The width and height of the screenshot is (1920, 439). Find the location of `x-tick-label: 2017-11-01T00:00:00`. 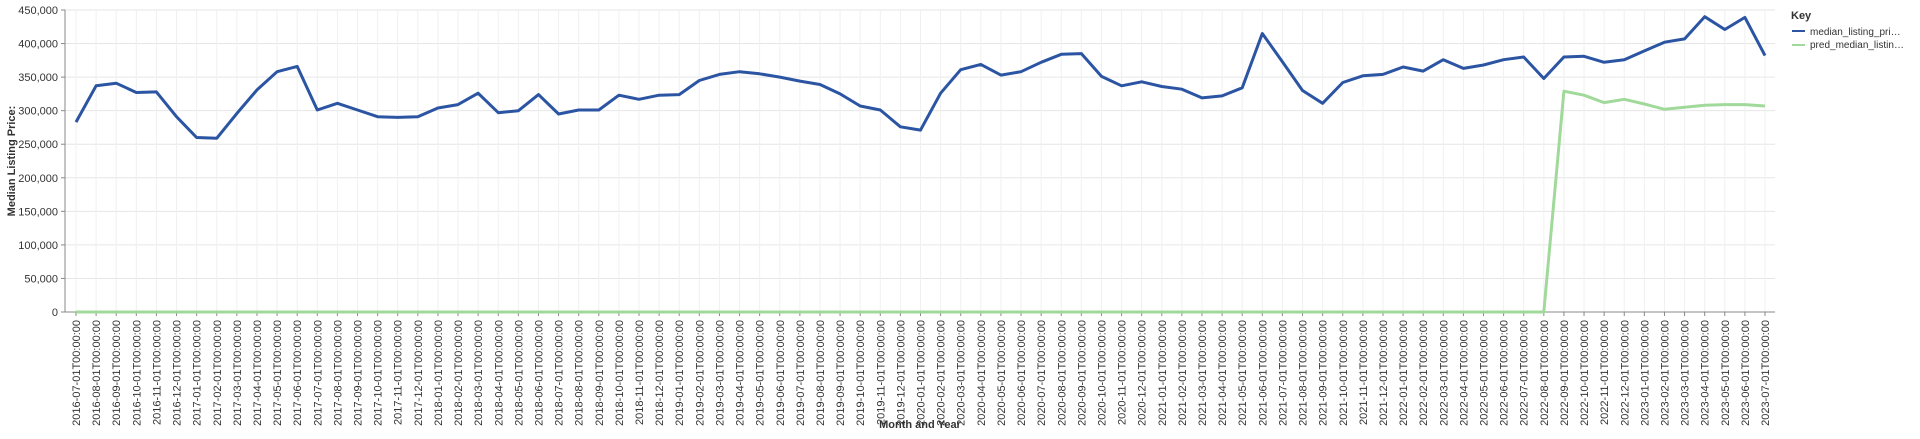

x-tick-label: 2017-11-01T00:00:00 is located at coordinates (399, 372).